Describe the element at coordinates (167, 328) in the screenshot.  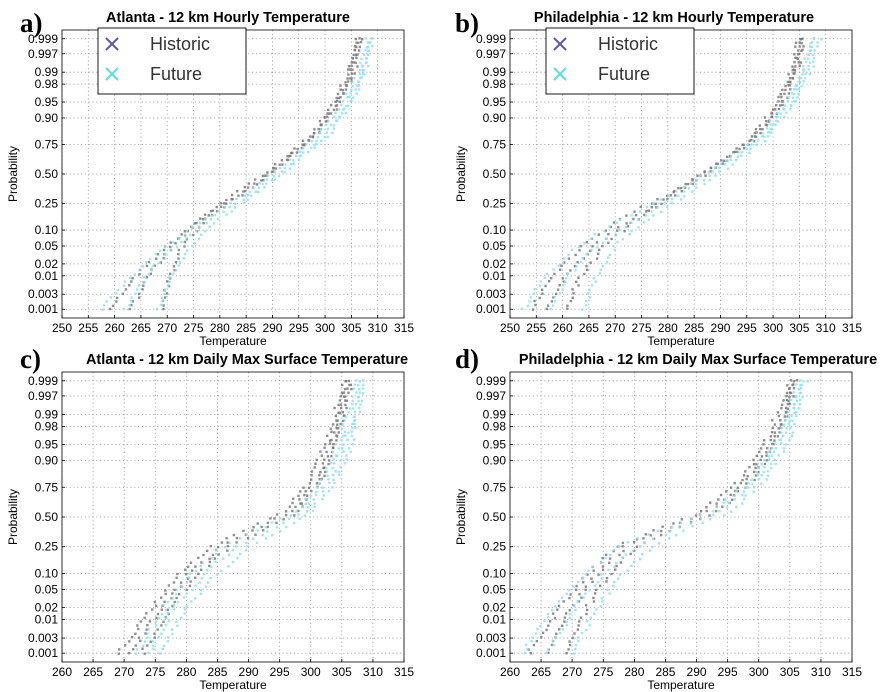
I see `x-tick-label: 270` at that location.